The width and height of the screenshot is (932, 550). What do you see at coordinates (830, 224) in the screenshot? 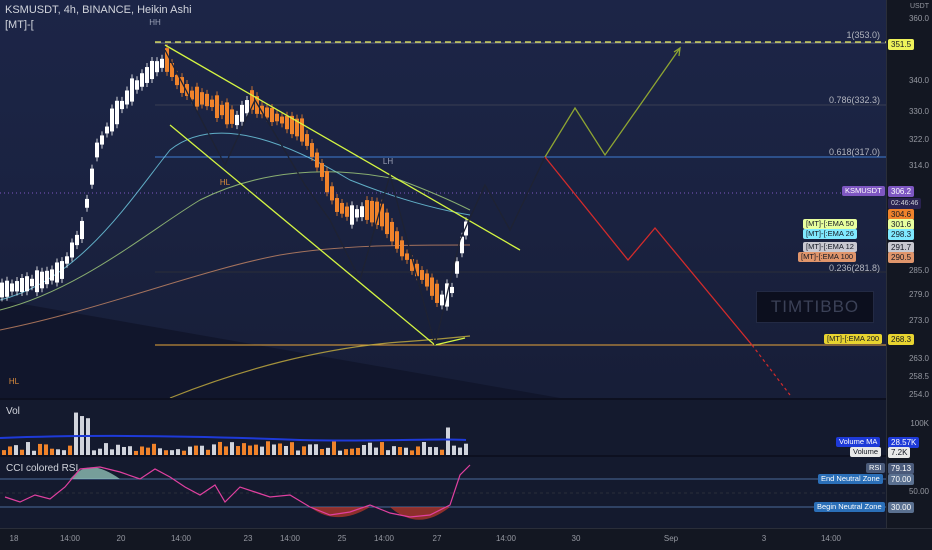
I see `ema50-line-label: [MT]-[:EMA 50` at bounding box center [830, 224].